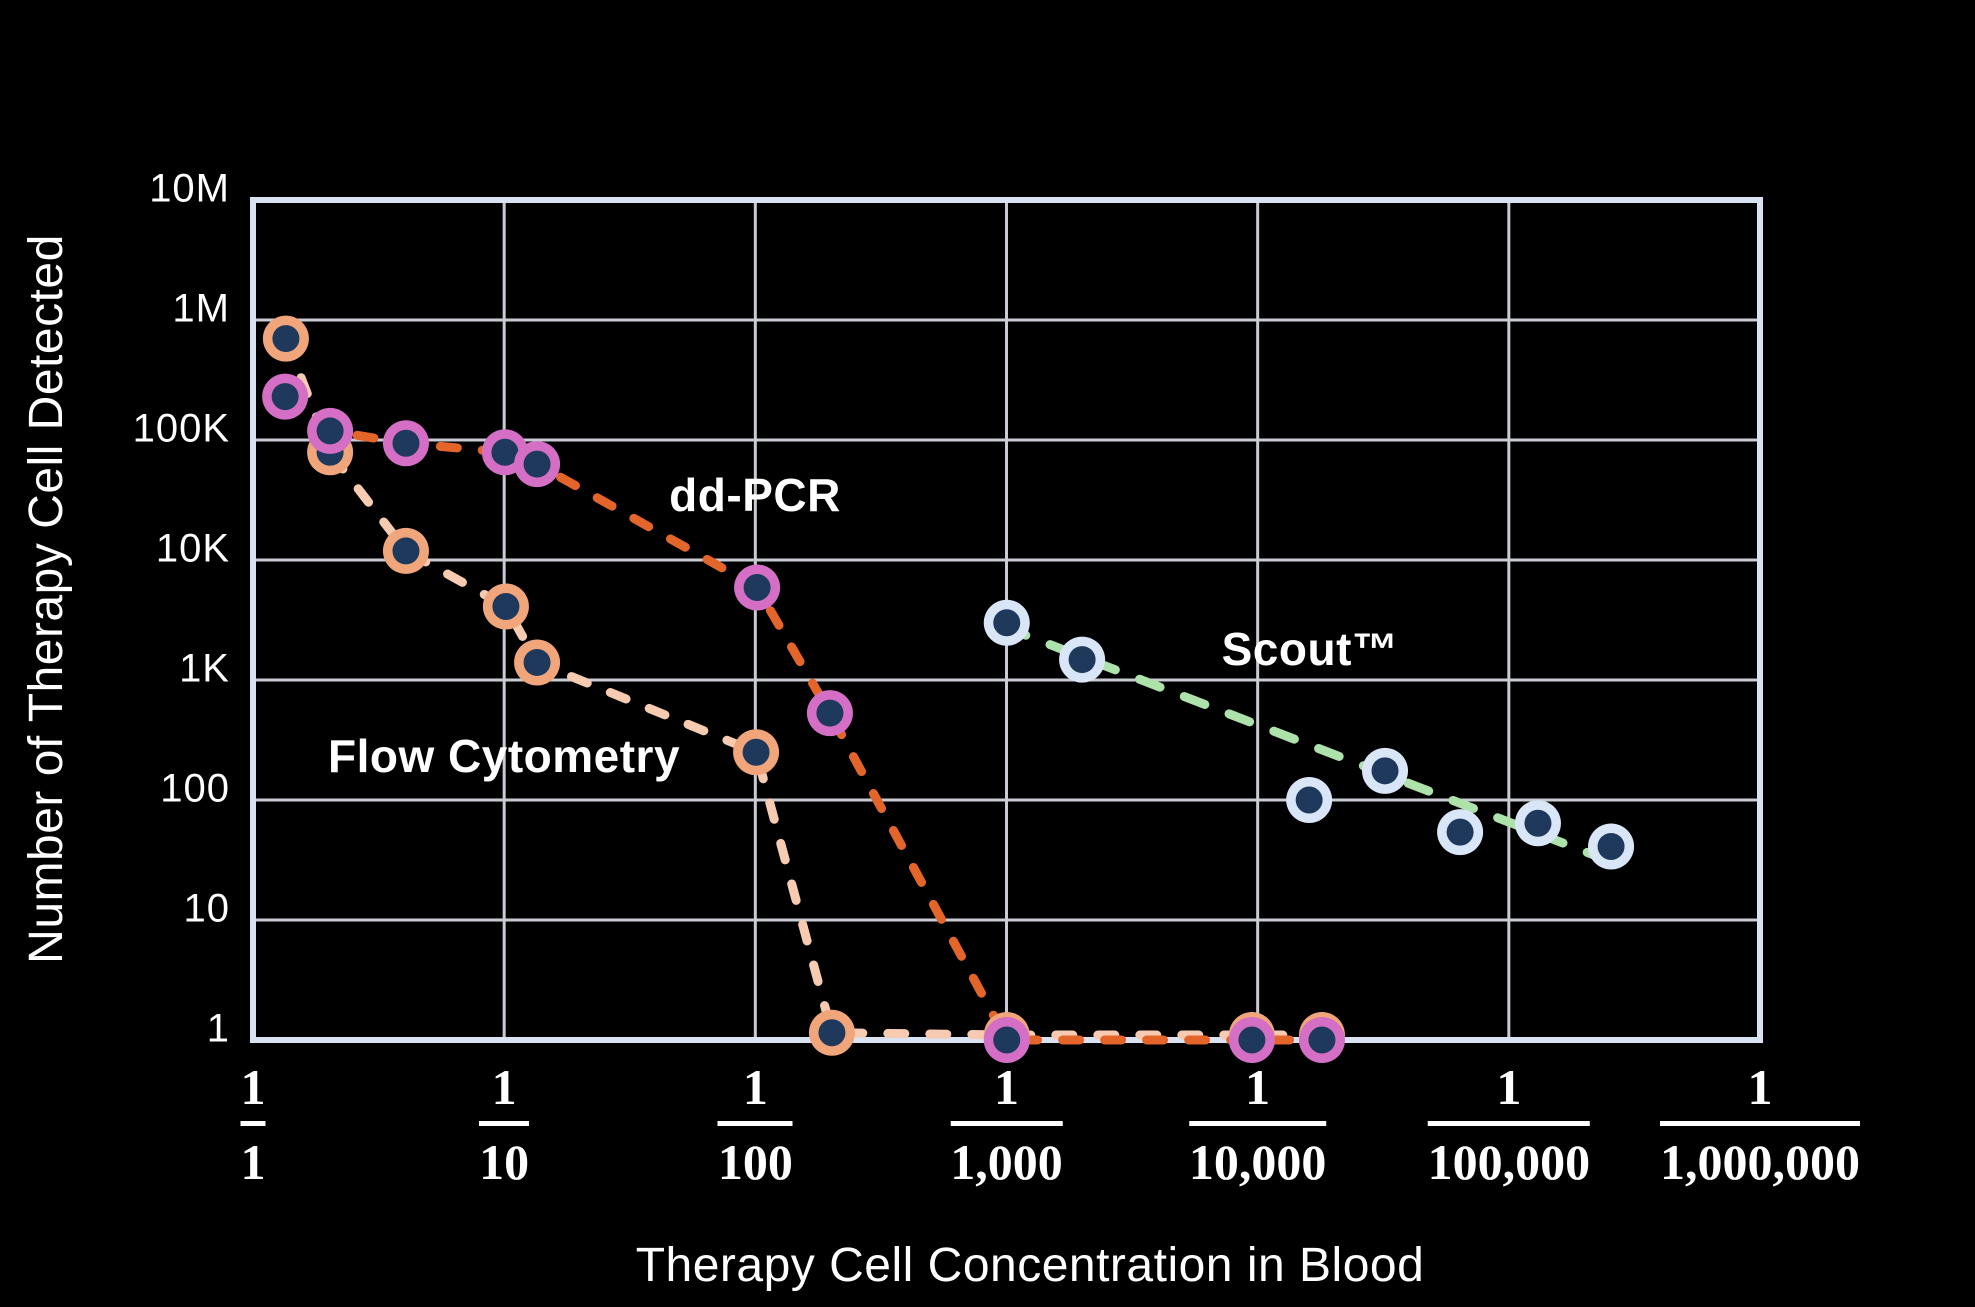 This screenshot has height=1307, width=1975. I want to click on series-label-dd-pcr: dd-PCR, so click(755, 495).